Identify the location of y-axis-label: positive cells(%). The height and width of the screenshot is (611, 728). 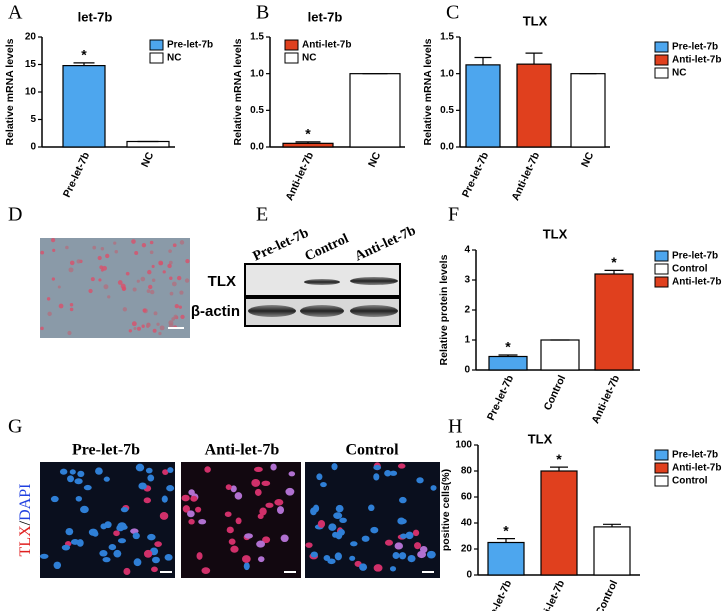
(446, 510).